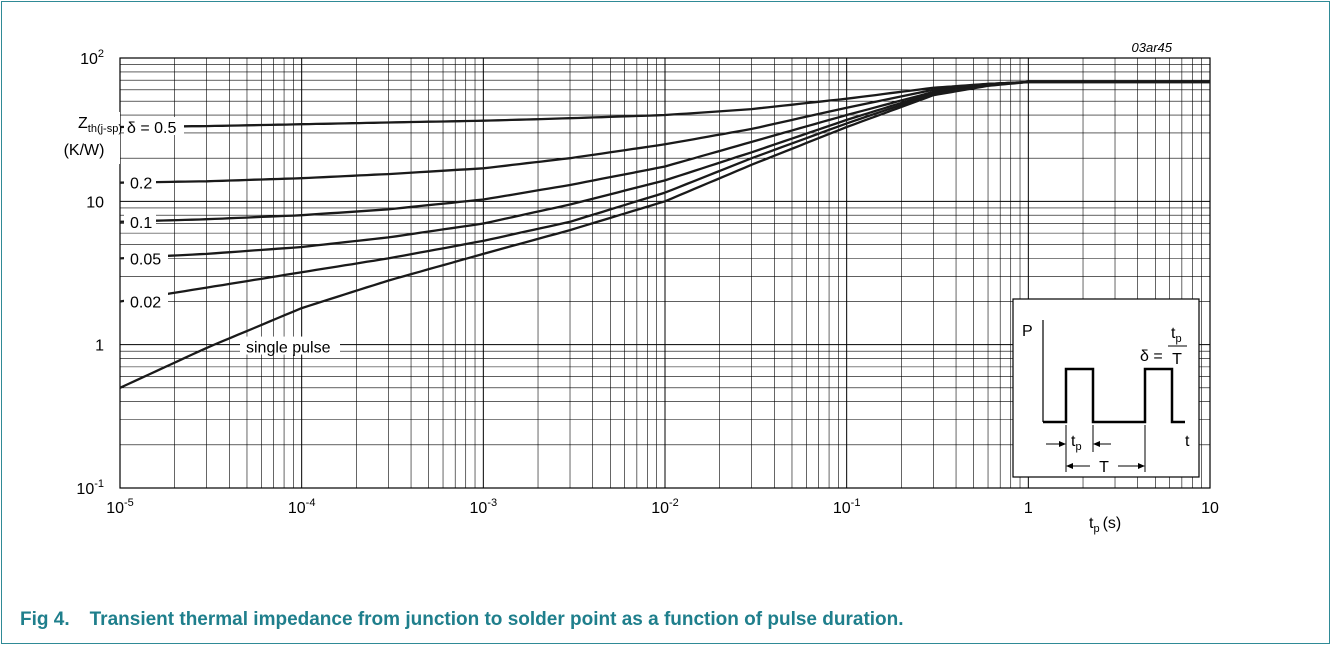 This screenshot has height=646, width=1332. I want to click on curve-label: 0.02, so click(145, 303).